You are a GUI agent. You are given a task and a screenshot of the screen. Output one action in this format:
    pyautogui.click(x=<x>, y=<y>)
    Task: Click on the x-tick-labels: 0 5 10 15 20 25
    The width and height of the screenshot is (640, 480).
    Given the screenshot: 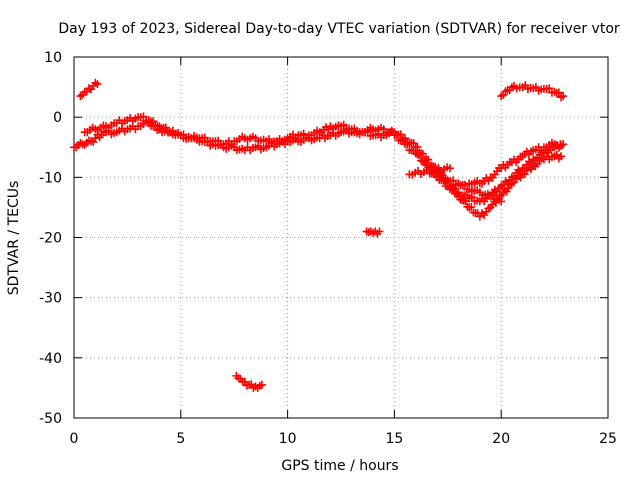 What is the action you would take?
    pyautogui.click(x=343, y=439)
    